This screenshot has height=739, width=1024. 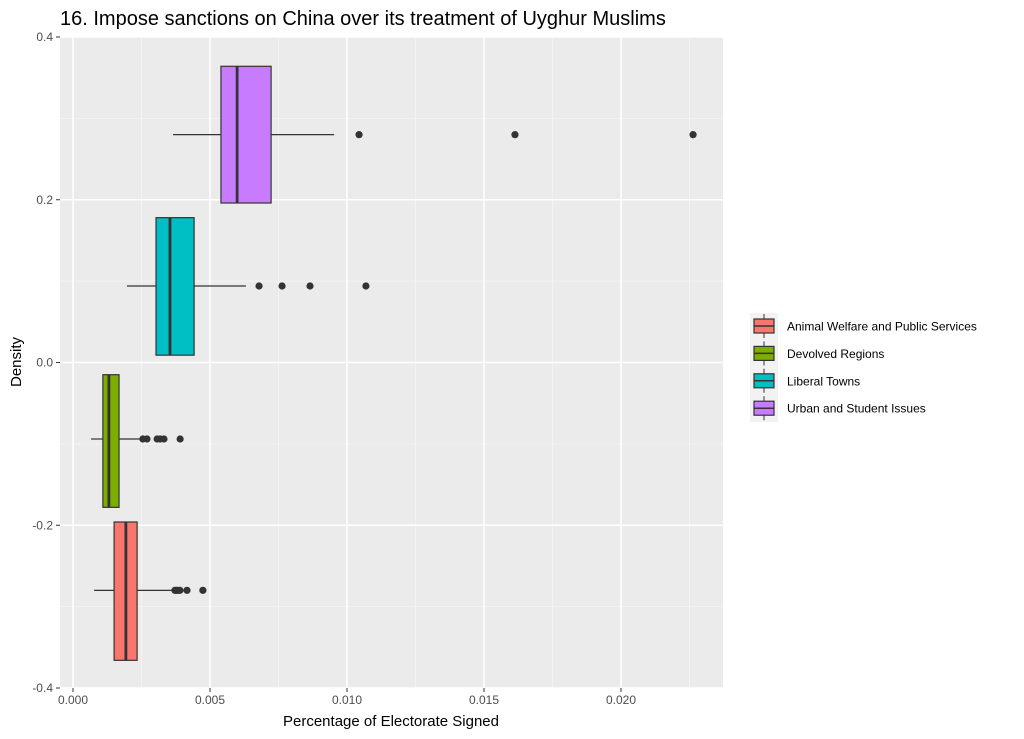 I want to click on legend-label: Urban and Student Issues, so click(x=856, y=409).